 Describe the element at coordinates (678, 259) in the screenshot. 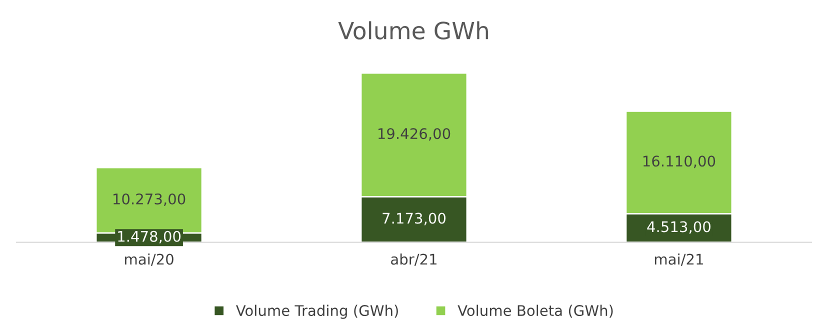

I see `x-tick-label: mai/21` at that location.